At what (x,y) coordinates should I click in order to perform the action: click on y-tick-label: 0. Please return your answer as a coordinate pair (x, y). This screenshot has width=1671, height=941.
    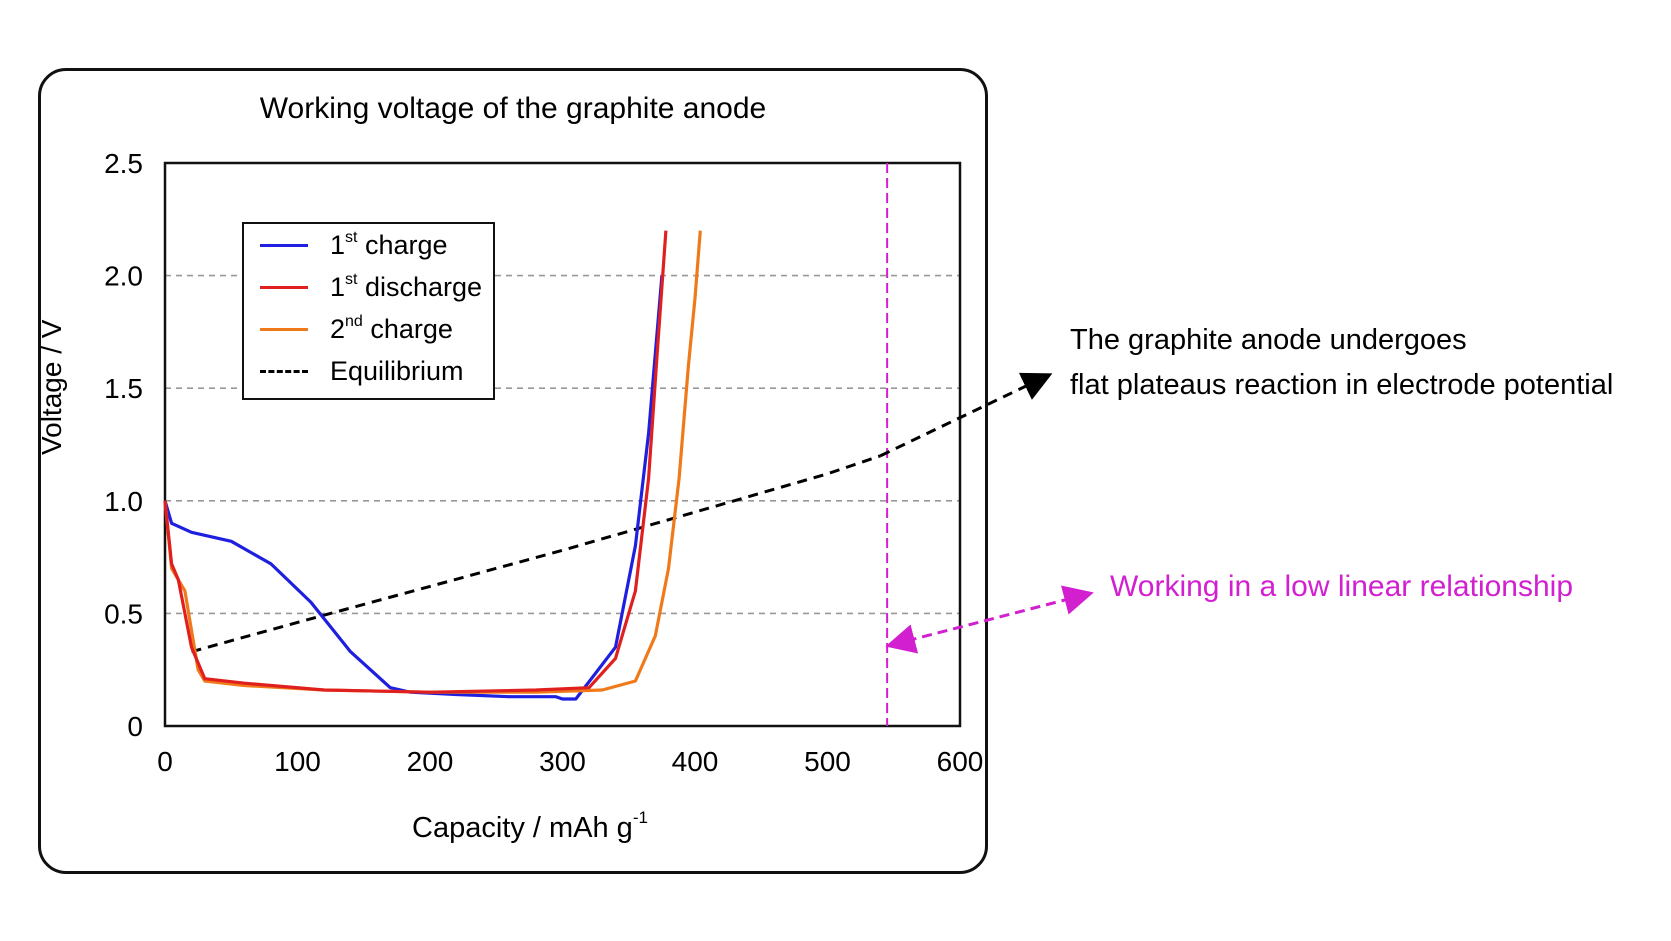
    Looking at the image, I should click on (135, 726).